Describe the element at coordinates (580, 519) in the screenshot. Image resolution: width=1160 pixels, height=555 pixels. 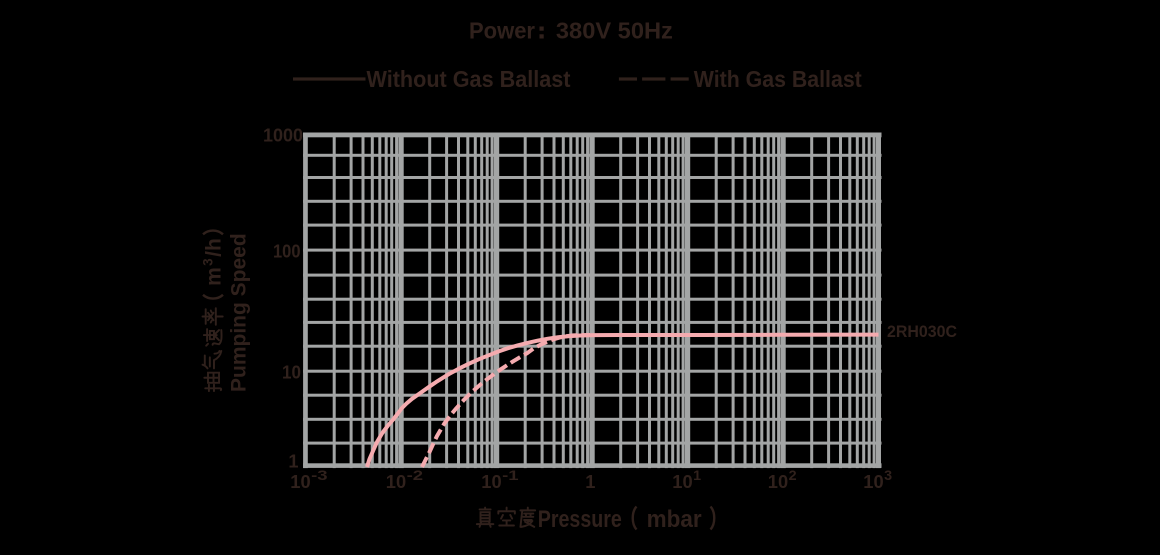
I see `svg-text: Pressure` at that location.